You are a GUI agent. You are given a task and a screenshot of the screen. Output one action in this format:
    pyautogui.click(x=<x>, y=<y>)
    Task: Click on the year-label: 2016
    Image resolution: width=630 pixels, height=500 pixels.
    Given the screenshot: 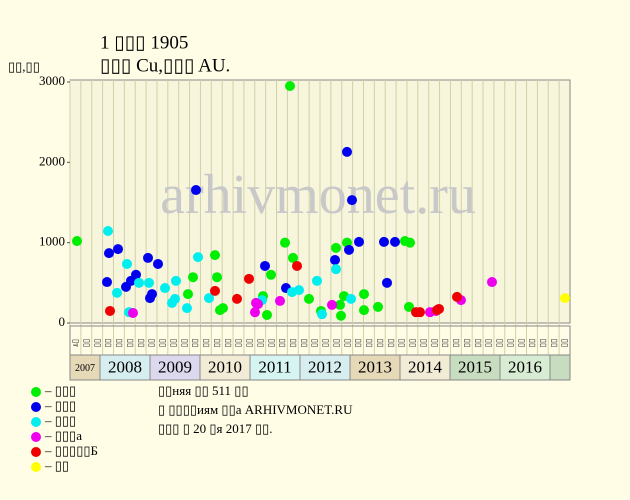 What is the action you would take?
    pyautogui.click(x=525, y=366)
    